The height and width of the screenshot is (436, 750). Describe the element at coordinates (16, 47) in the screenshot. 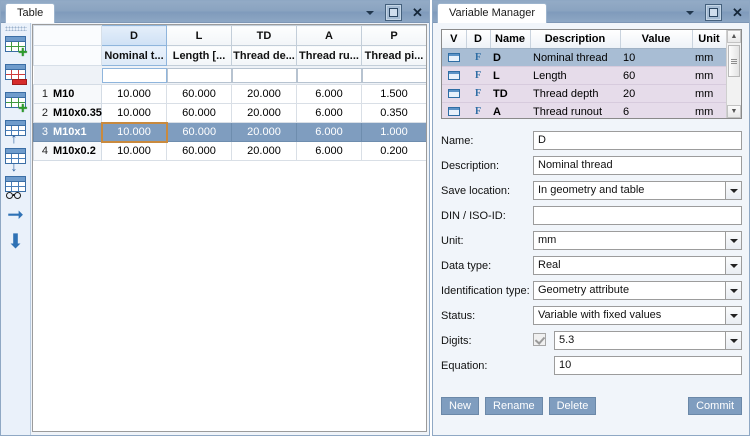

I see `add-row-icon: +` at that location.